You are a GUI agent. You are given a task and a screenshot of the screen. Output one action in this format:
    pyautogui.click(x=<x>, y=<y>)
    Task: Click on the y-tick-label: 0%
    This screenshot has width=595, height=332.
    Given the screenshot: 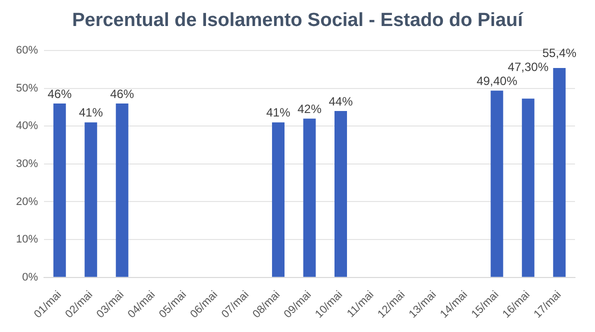 What is the action you would take?
    pyautogui.click(x=30, y=277)
    